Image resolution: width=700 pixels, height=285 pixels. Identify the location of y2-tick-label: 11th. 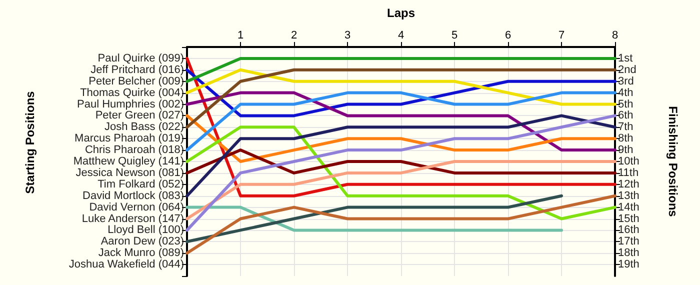
(628, 172).